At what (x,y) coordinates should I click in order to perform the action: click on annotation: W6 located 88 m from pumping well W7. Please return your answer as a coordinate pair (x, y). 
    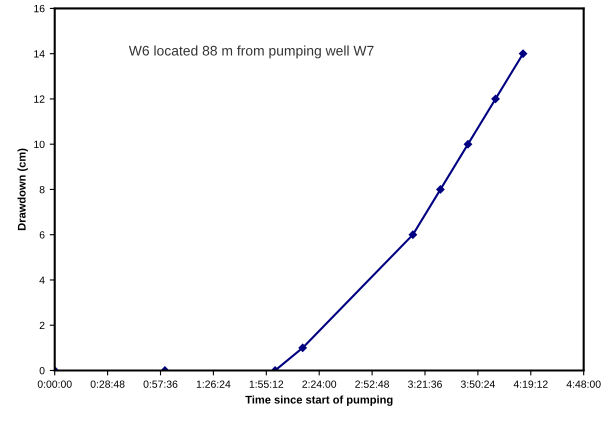
    Looking at the image, I should click on (251, 51).